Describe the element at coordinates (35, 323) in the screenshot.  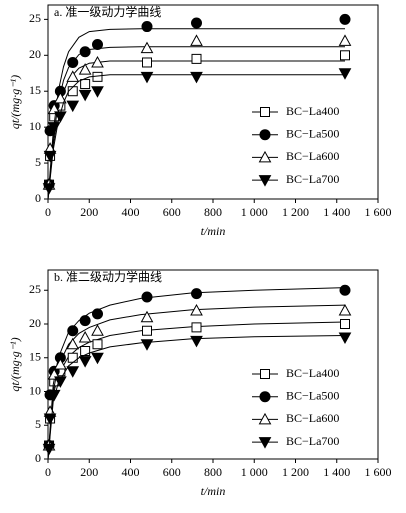
I see `y-tick-label: 20` at that location.